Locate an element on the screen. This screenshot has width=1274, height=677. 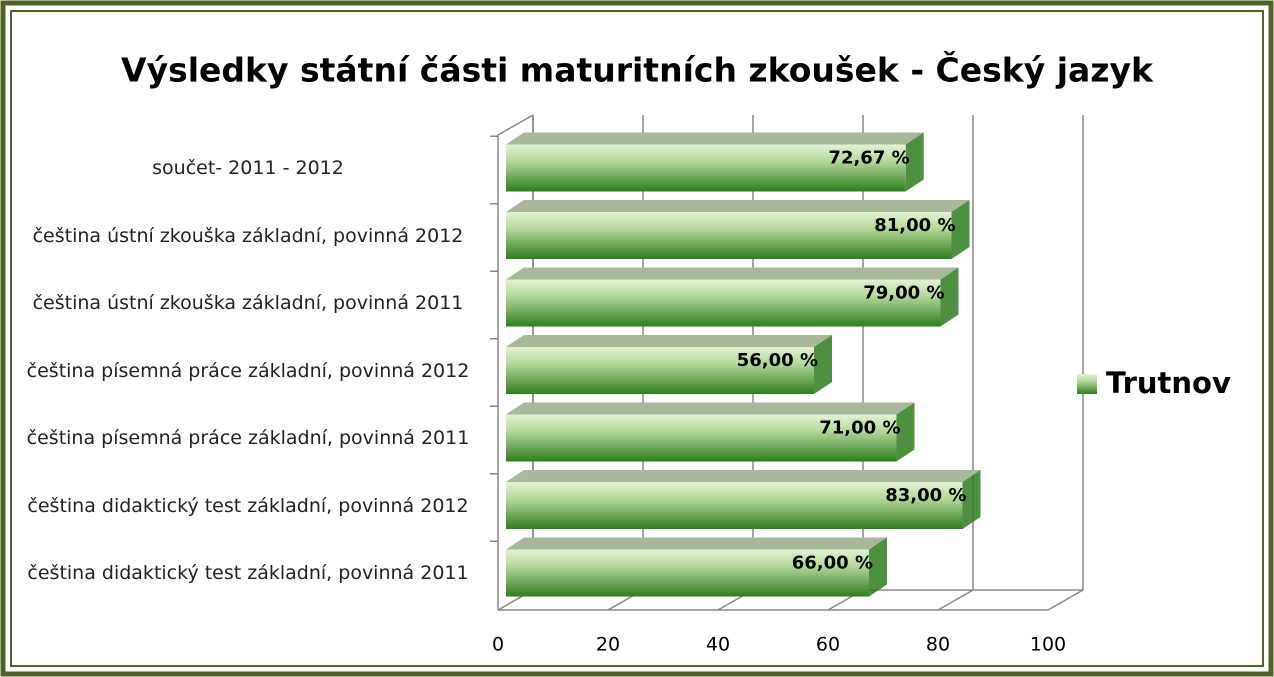
data-label: 81,00 % is located at coordinates (914, 225).